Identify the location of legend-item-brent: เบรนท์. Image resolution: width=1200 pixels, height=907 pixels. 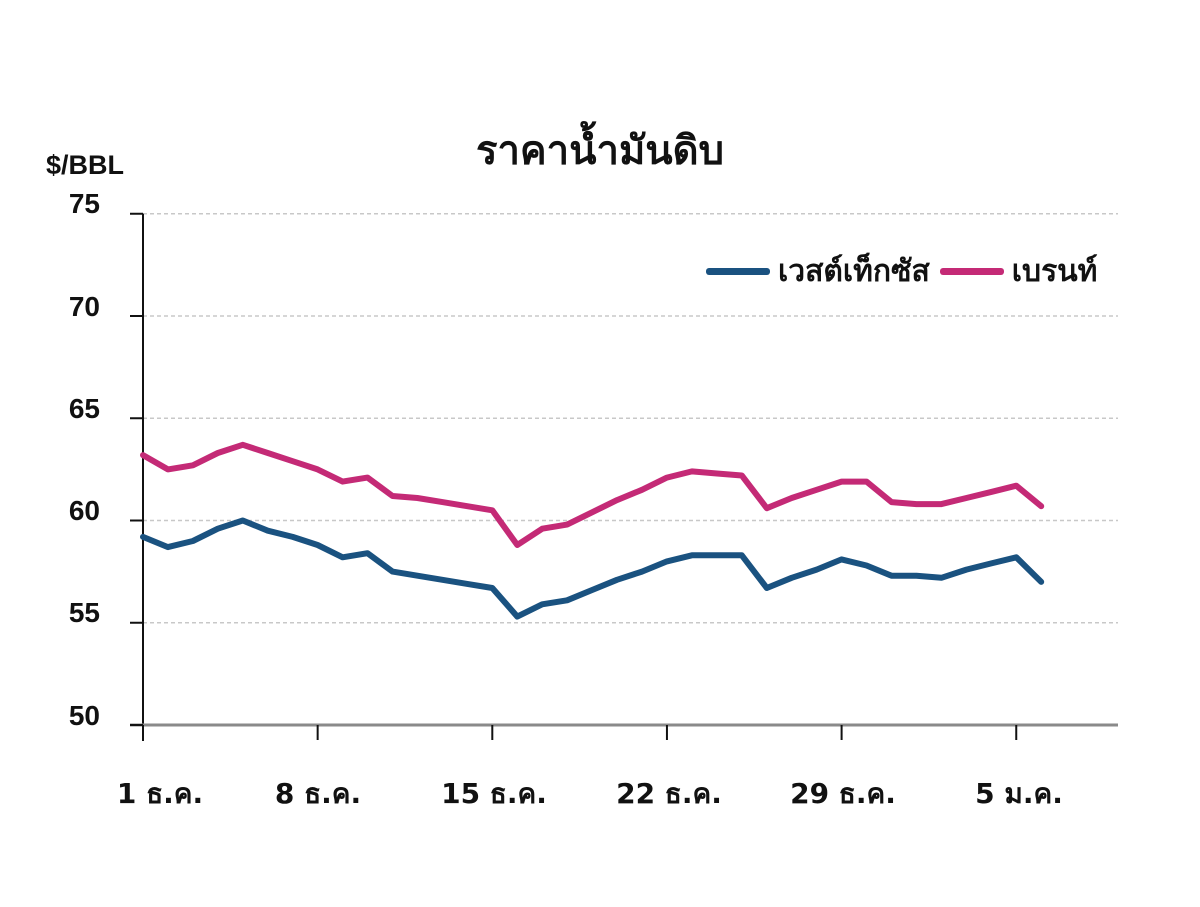
(1018, 271).